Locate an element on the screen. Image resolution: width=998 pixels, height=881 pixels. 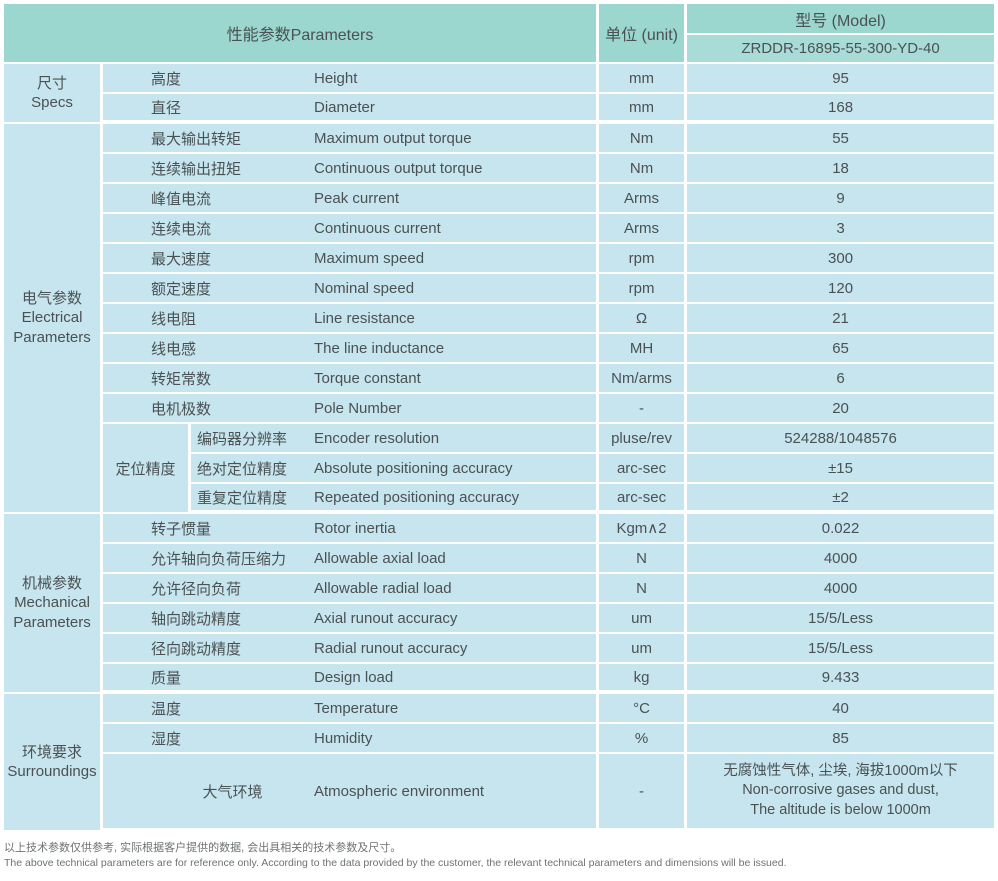
param-en: Continuous current is located at coordinates (377, 228).